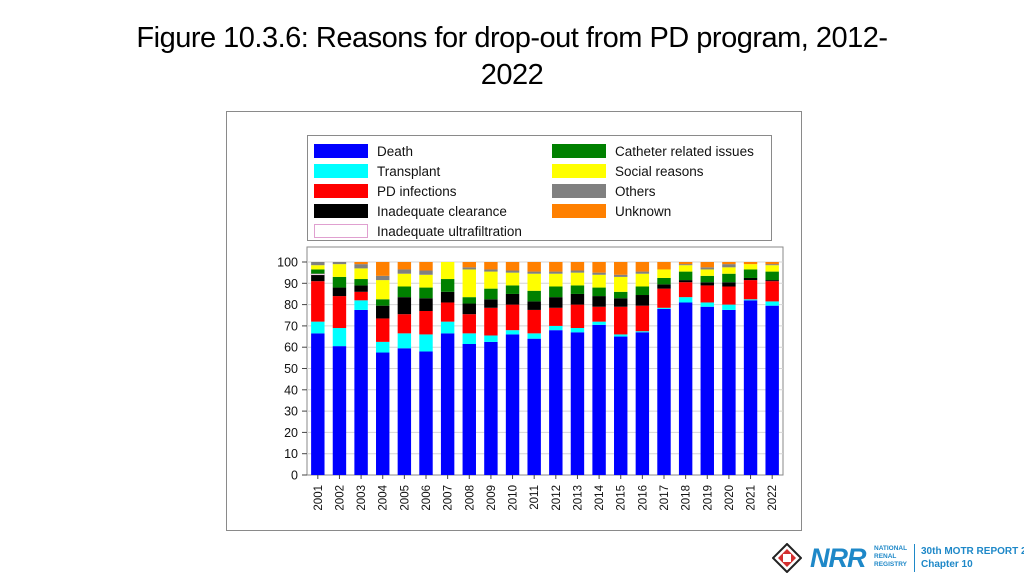  Describe the element at coordinates (492, 498) in the screenshot. I see `x-tick-label: 2009` at that location.